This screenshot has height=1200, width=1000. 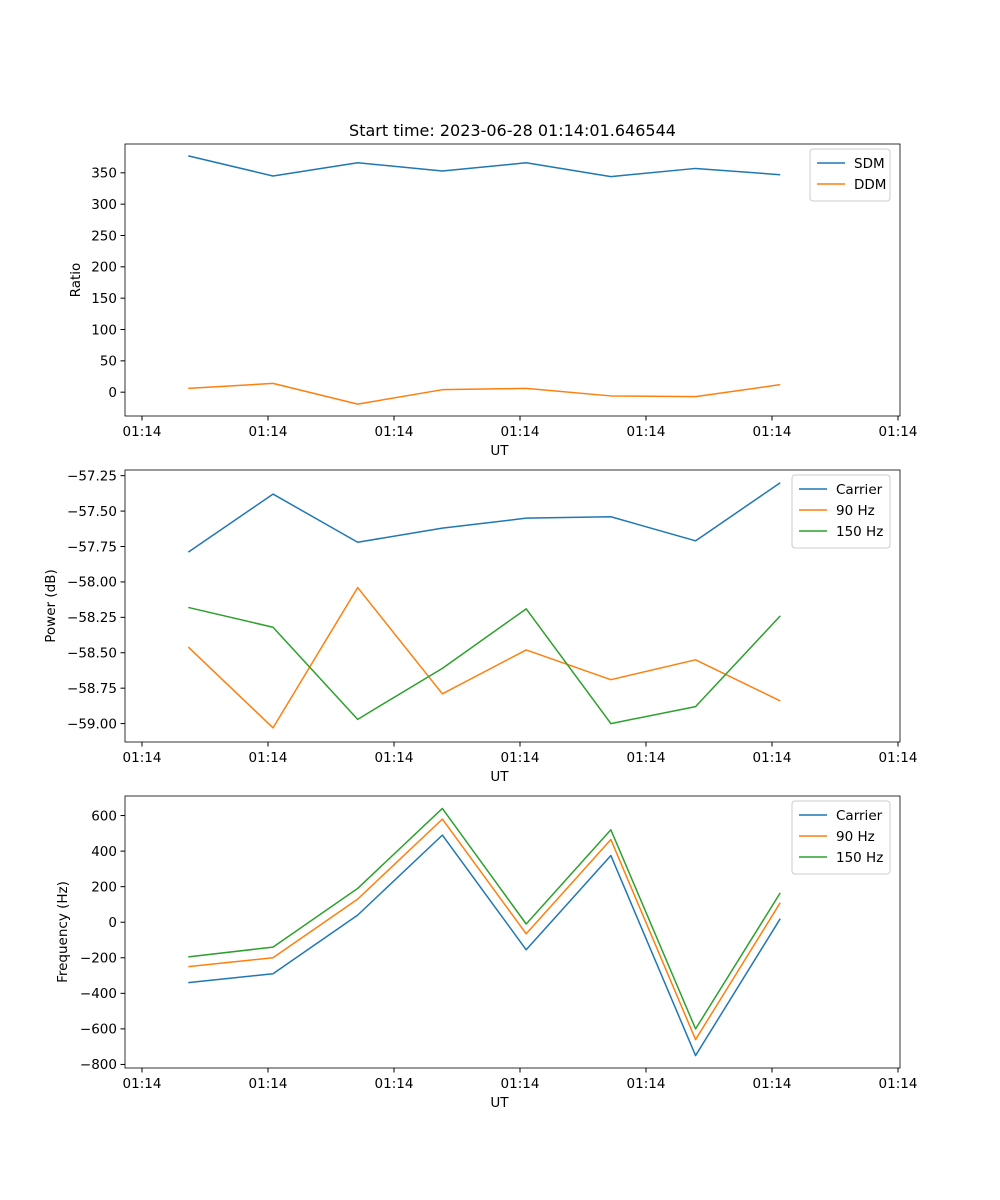 What do you see at coordinates (92, 654) in the screenshot?
I see `y-tick-label: −58.50` at bounding box center [92, 654].